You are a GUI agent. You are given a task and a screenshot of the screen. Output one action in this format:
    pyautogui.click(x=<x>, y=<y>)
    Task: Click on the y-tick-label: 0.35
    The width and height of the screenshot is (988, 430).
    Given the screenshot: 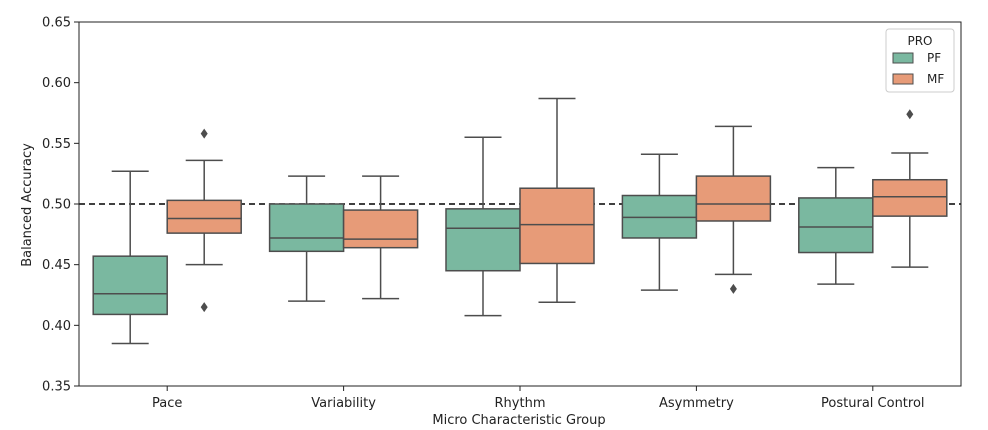 What is the action you would take?
    pyautogui.click(x=56, y=387)
    